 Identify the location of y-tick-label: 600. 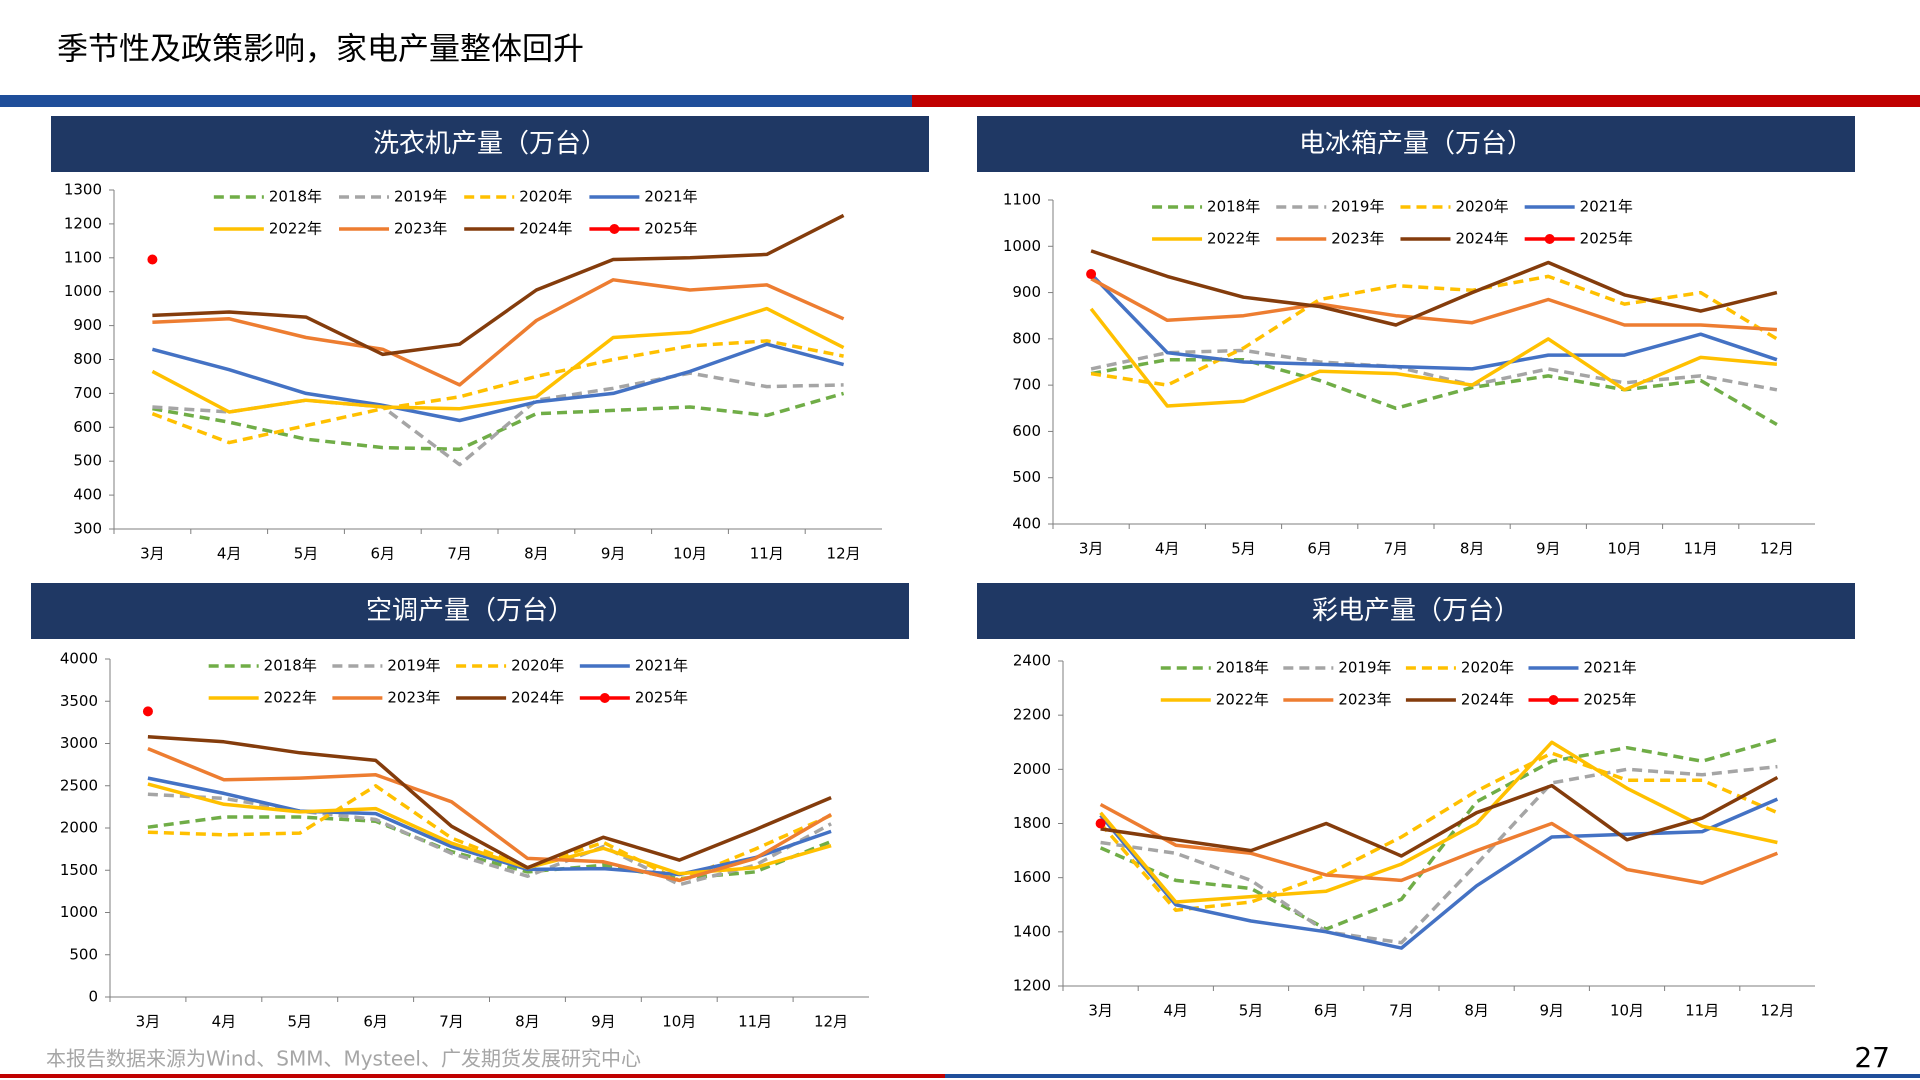
(87, 427).